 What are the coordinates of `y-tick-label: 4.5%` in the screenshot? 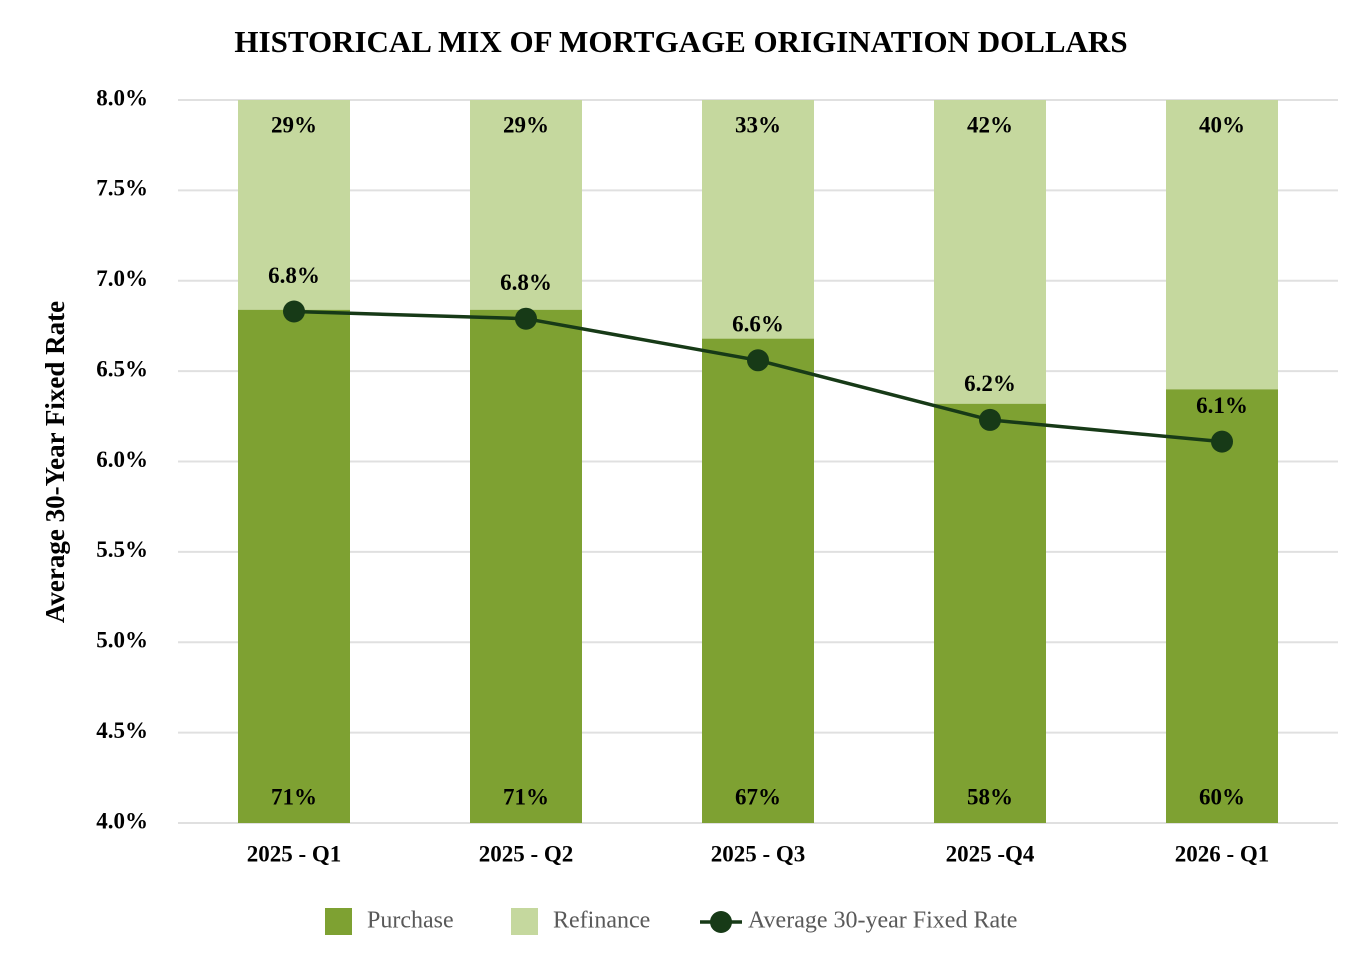 It's located at (122, 730).